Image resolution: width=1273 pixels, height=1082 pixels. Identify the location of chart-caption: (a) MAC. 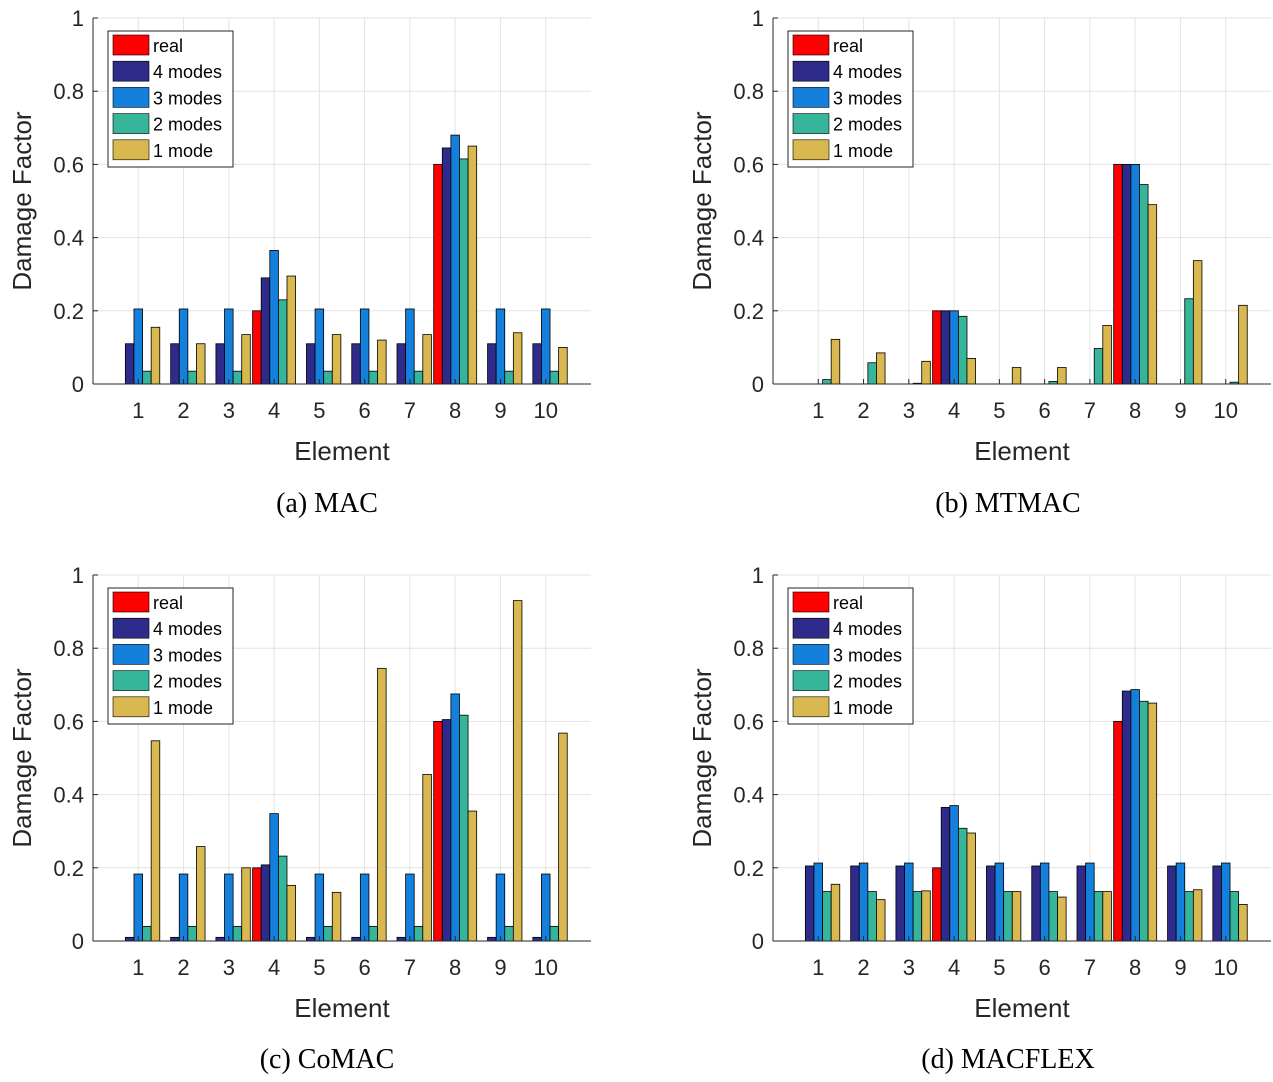
(327, 503).